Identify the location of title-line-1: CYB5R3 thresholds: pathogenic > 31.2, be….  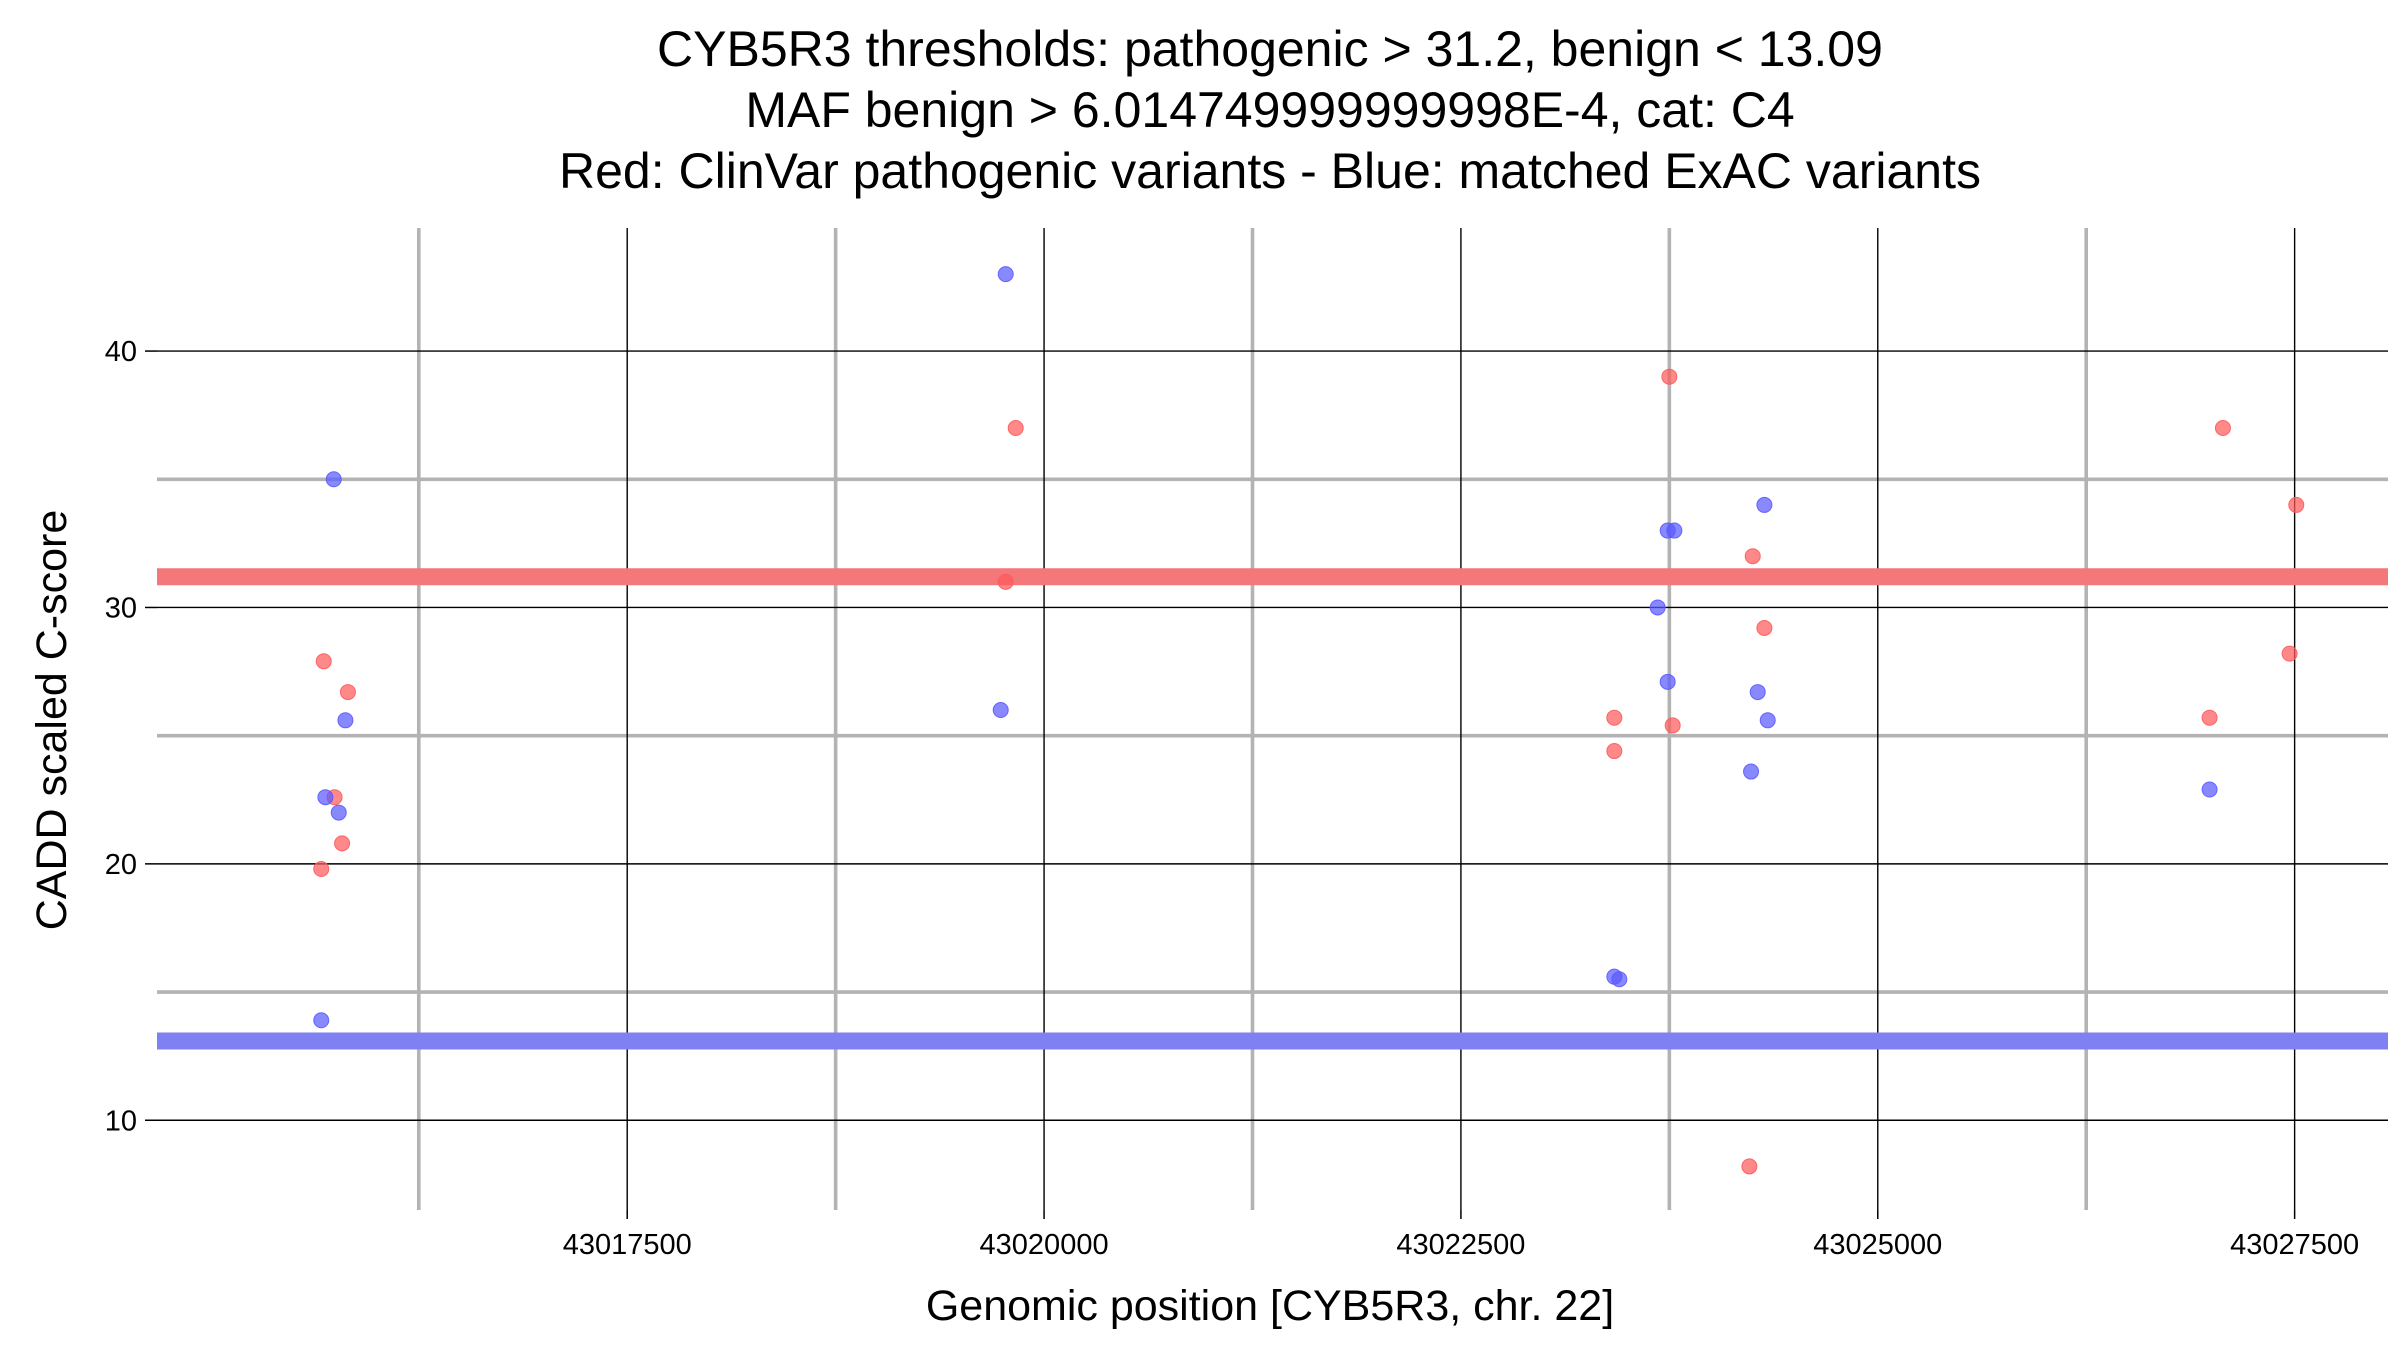
(1270, 49).